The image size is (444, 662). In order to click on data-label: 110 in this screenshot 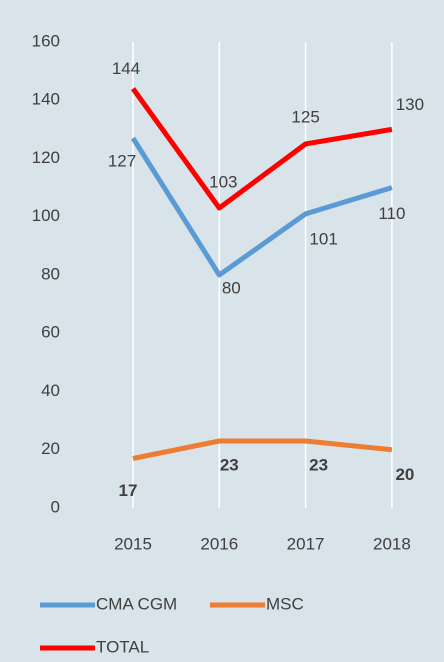, I will do `click(391, 213)`.